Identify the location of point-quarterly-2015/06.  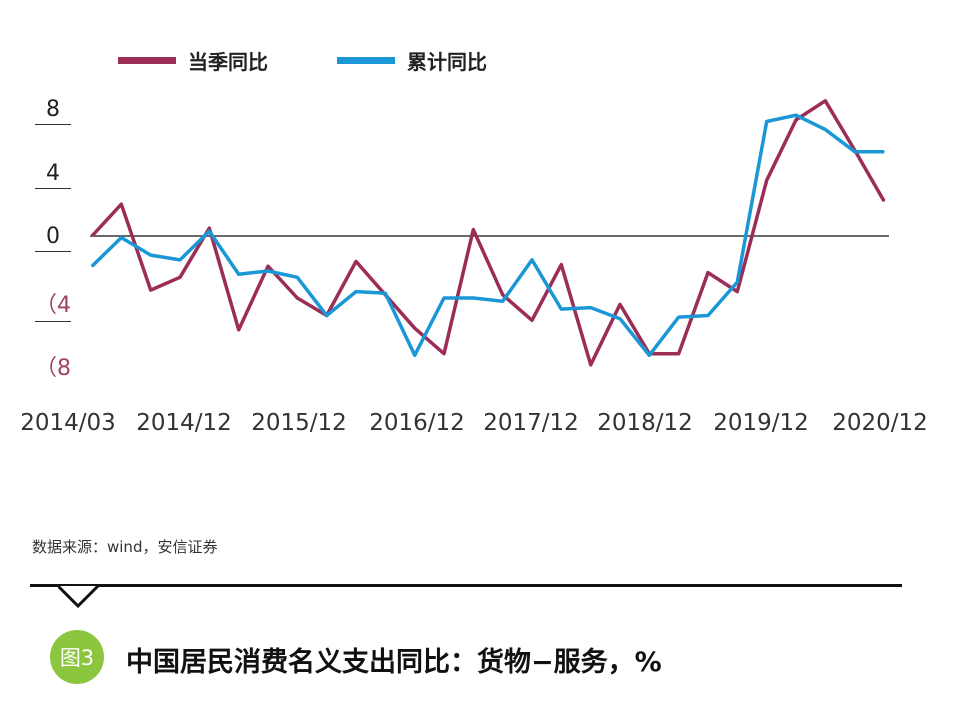
(238, 330).